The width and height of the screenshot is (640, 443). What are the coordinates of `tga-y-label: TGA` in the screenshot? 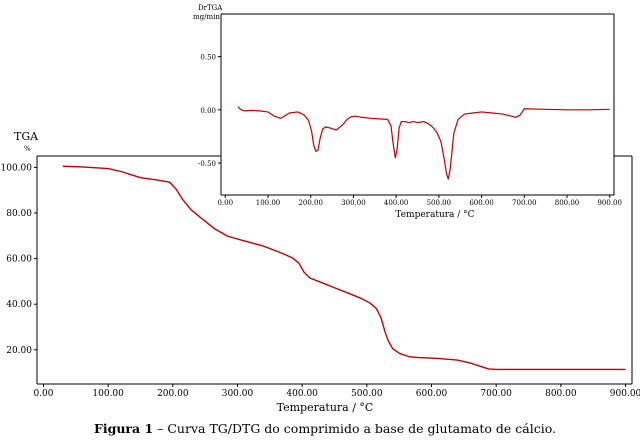 It's located at (26, 136).